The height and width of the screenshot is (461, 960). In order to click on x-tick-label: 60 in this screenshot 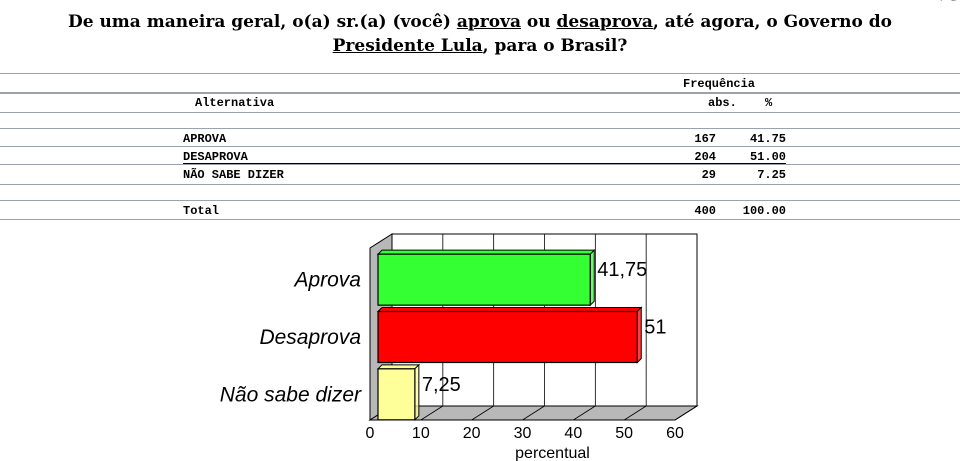, I will do `click(675, 433)`.